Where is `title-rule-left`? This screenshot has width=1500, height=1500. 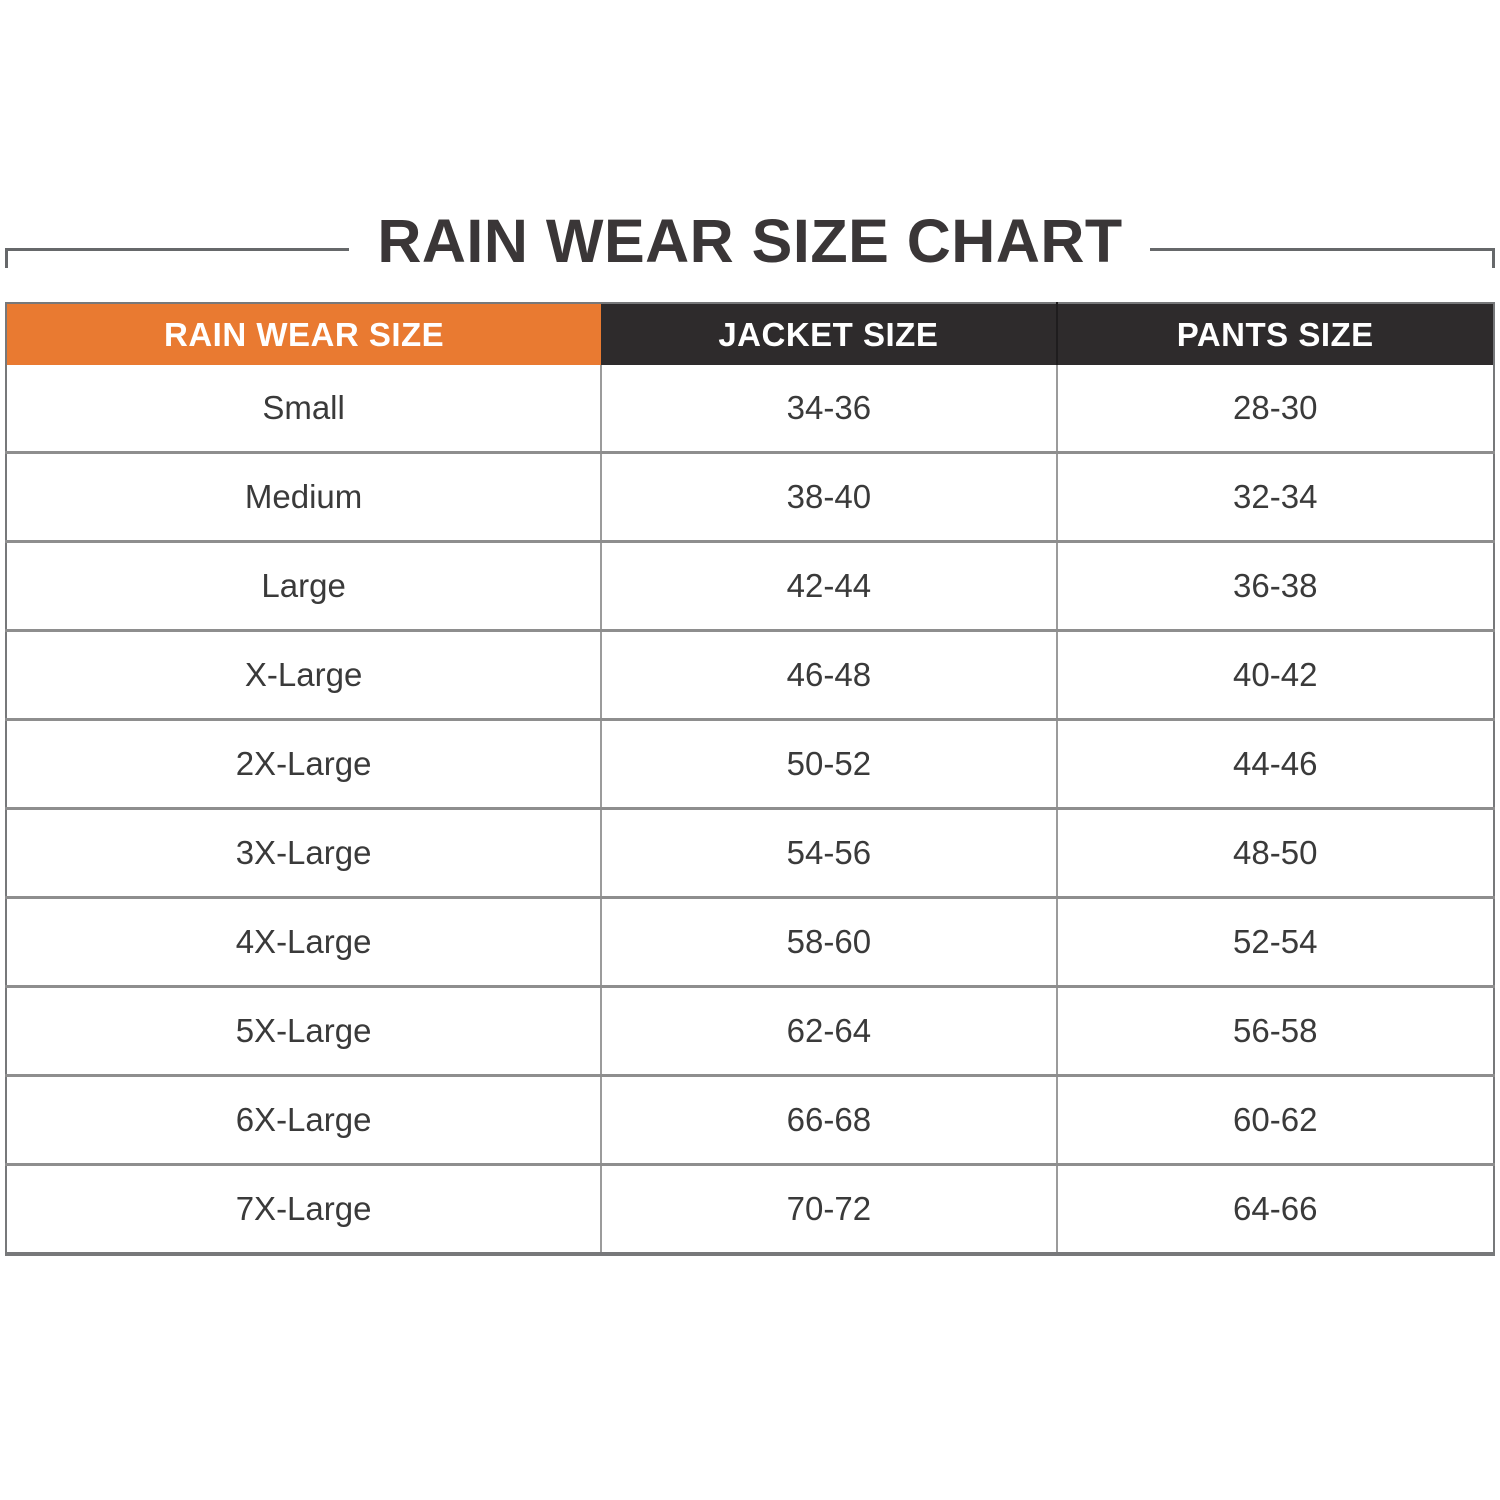 title-rule-left is located at coordinates (177, 258).